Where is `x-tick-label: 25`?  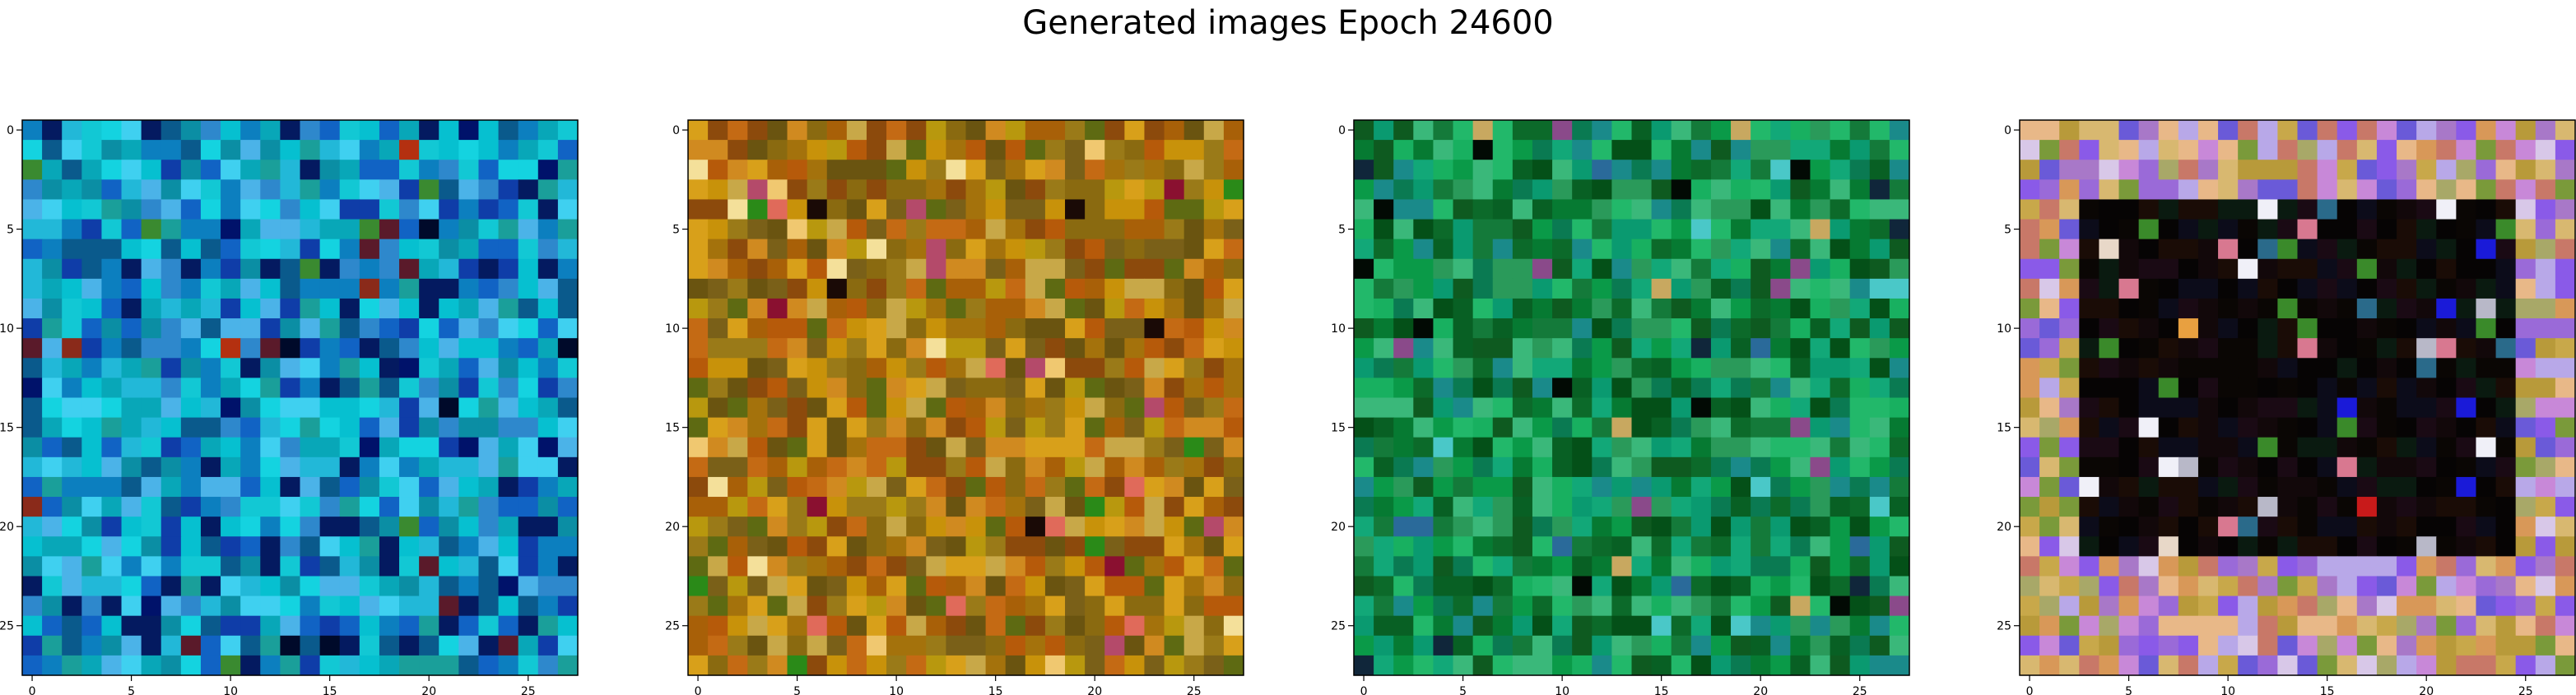
x-tick-label: 25 is located at coordinates (2525, 690).